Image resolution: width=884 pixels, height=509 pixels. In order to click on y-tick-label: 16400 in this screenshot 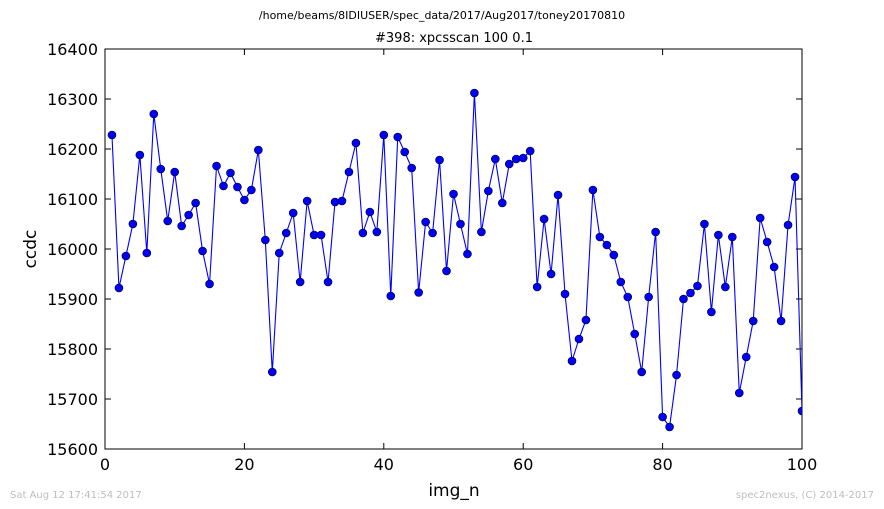, I will do `click(72, 49)`.